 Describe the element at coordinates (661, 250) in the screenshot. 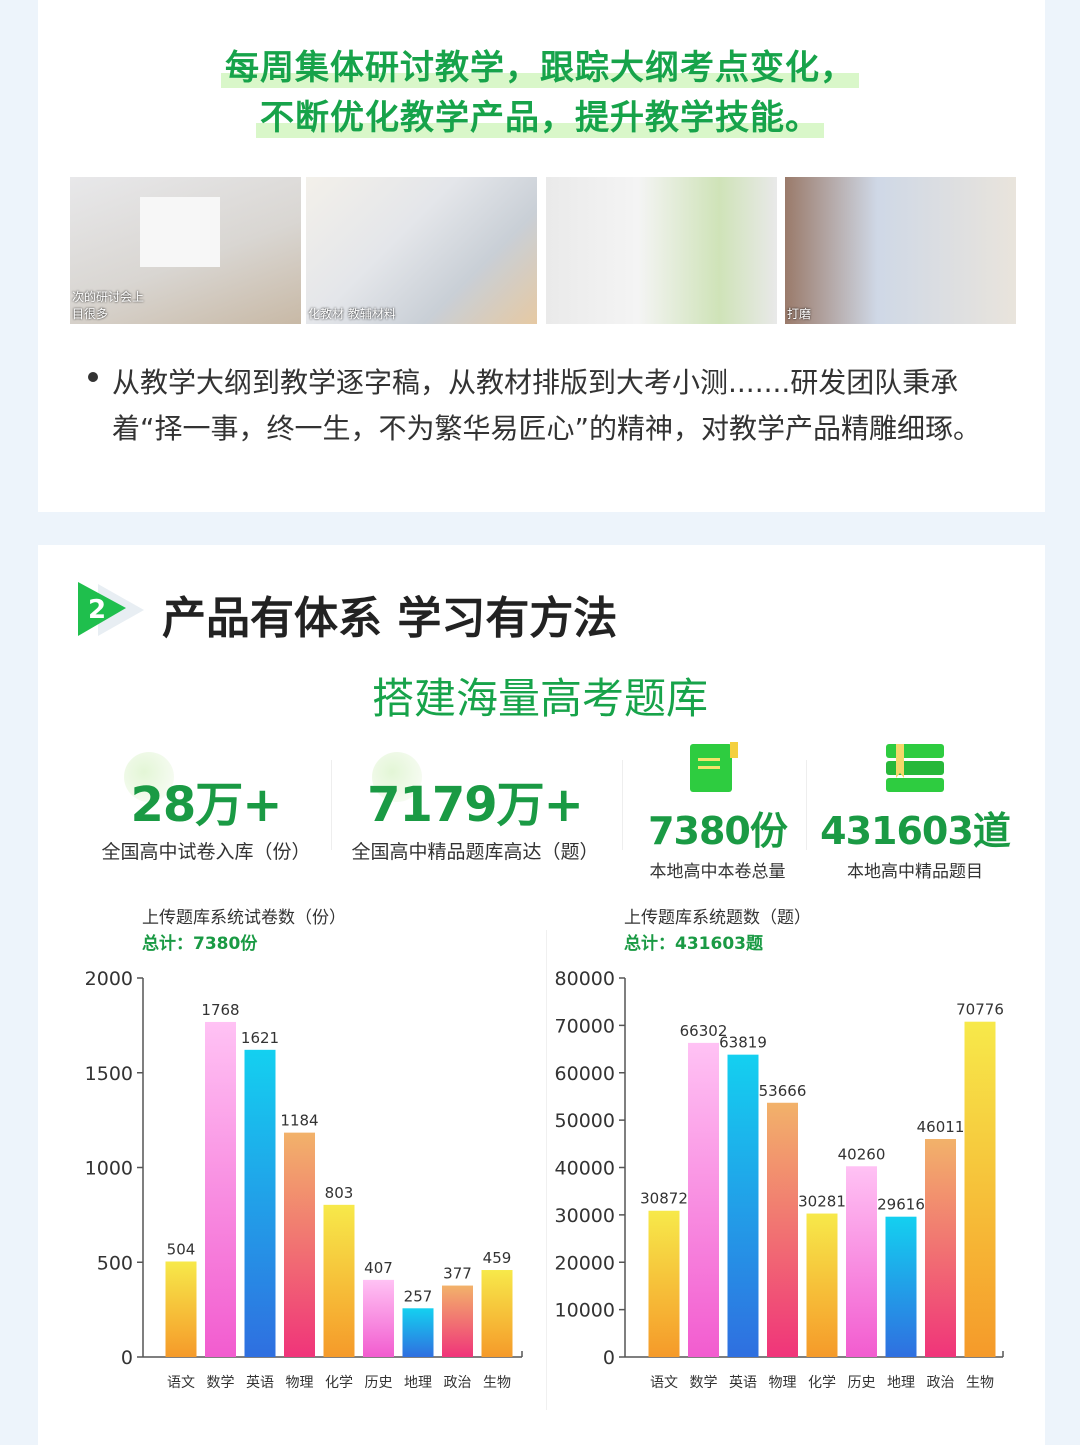

I see `photo-lab` at that location.